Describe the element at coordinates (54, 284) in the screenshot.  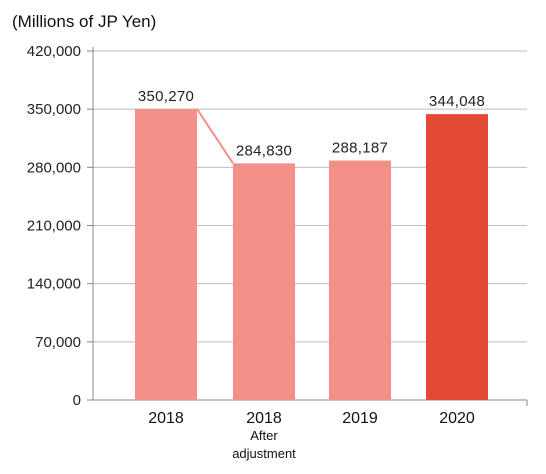
I see `y-tick-label: 140,000` at that location.